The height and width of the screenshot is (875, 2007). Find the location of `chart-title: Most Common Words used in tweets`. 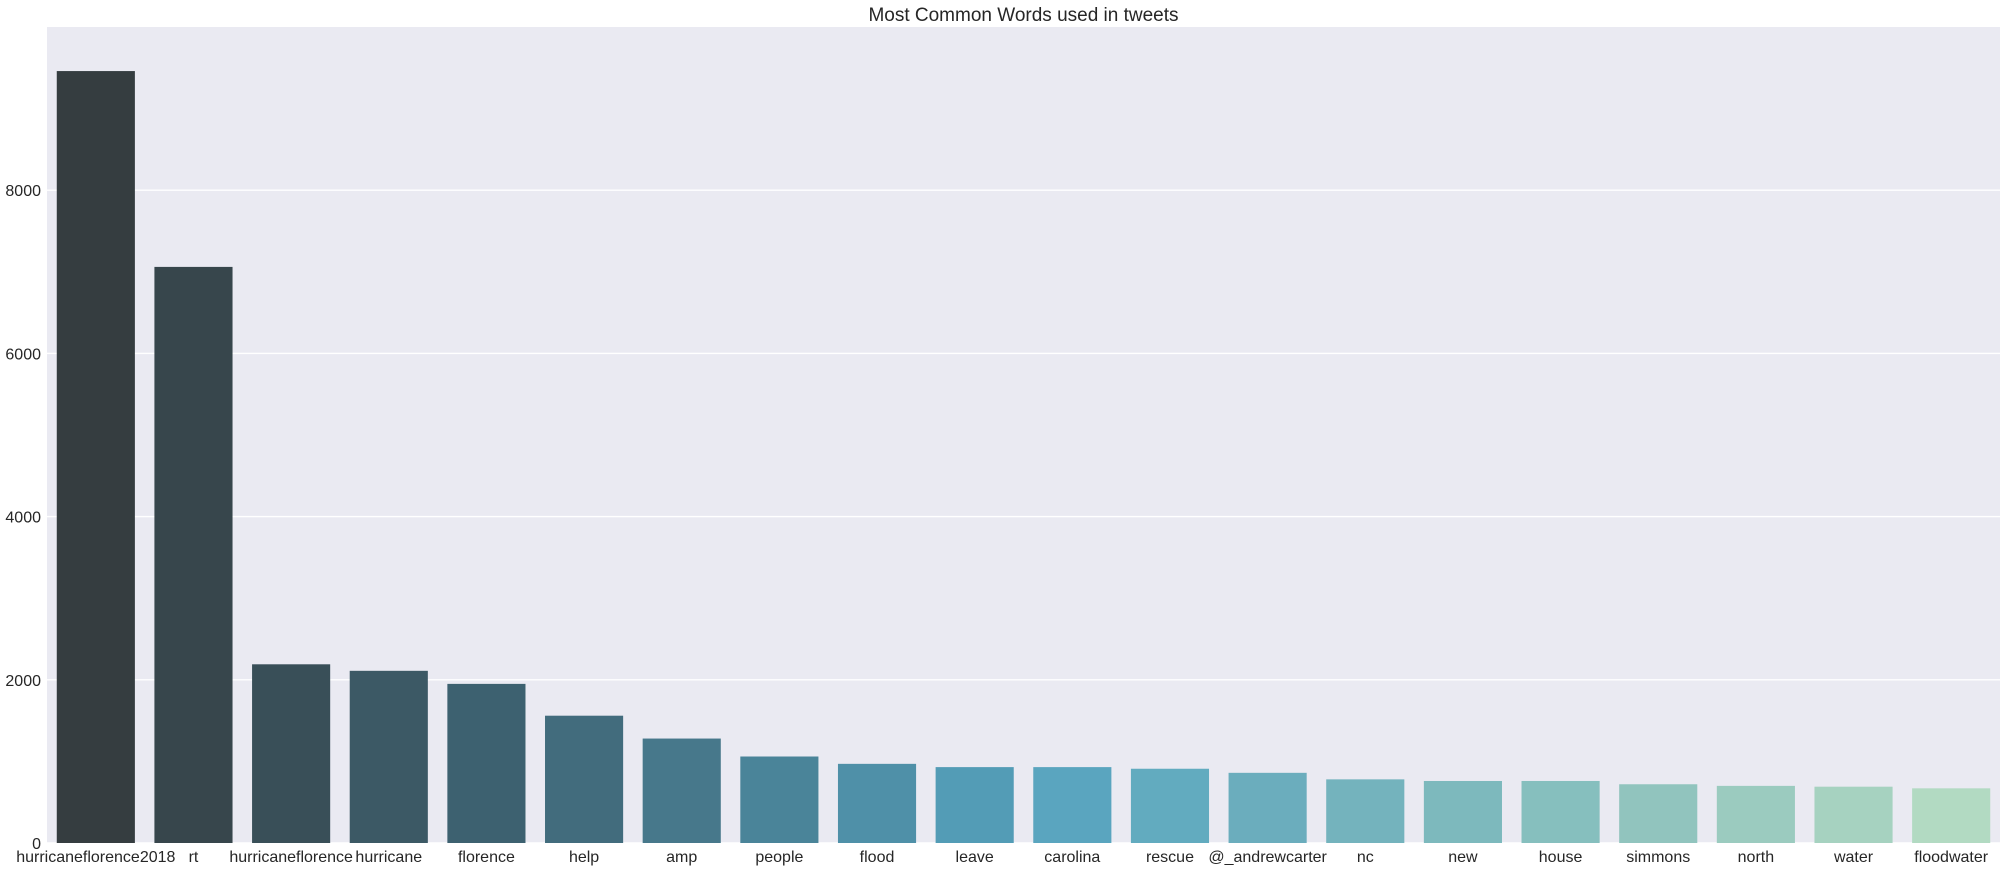

chart-title: Most Common Words used in tweets is located at coordinates (1023, 15).